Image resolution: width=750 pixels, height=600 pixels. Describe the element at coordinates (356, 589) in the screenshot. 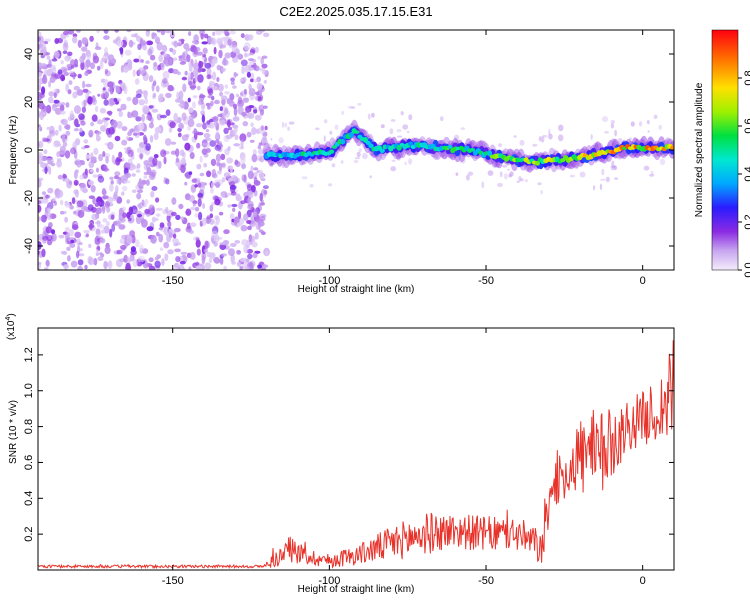

I see `snr-x-axis-title: Height of straight line (km)` at that location.